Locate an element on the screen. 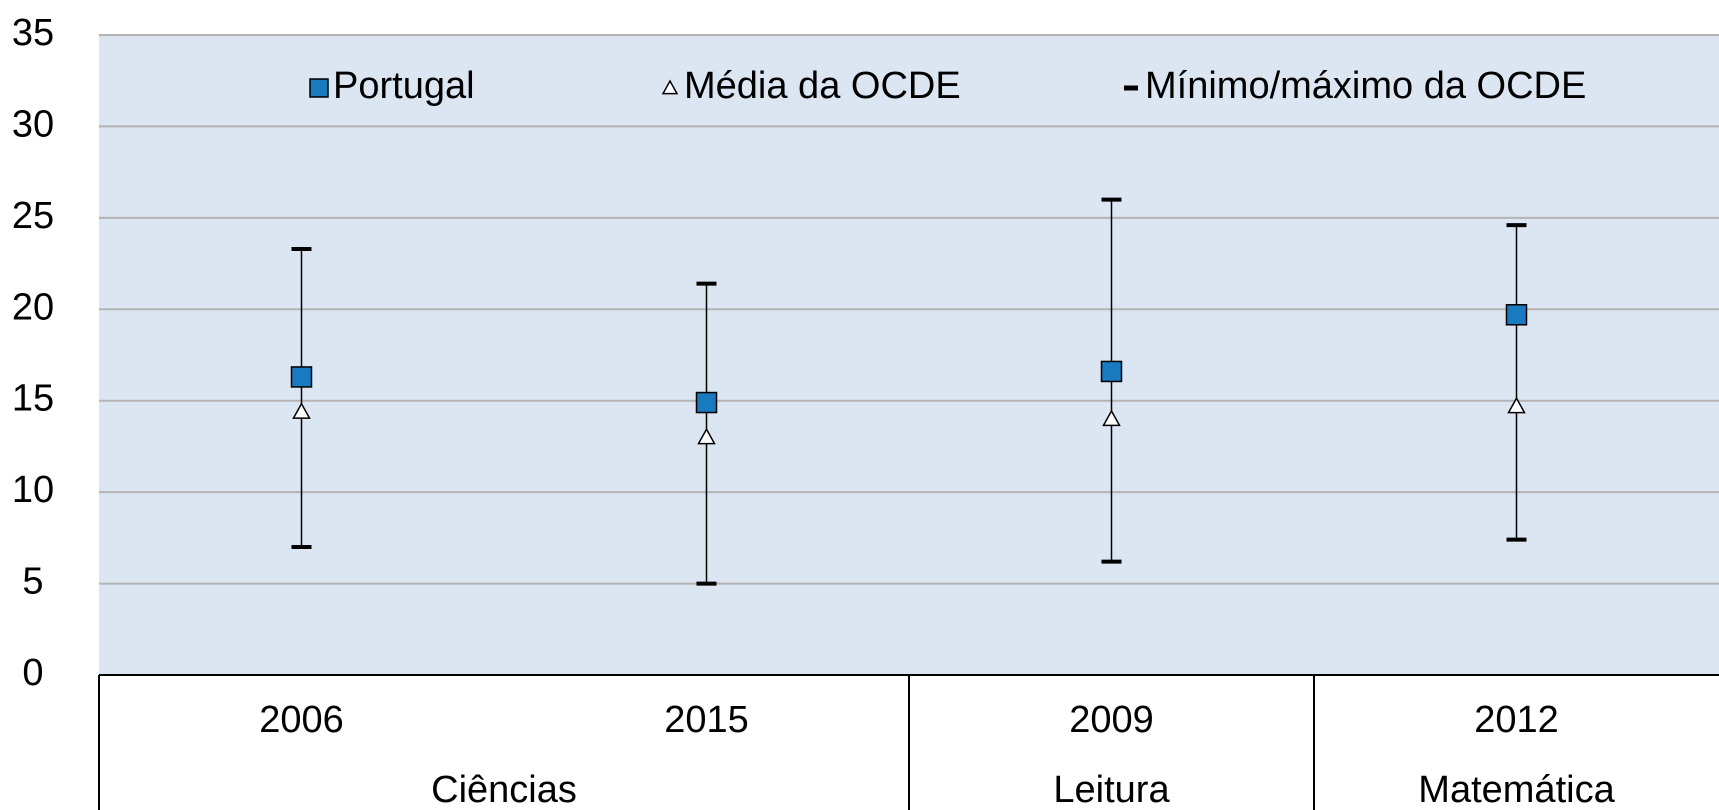 This screenshot has height=810, width=1719. y-tick-label: 35 is located at coordinates (33, 33).